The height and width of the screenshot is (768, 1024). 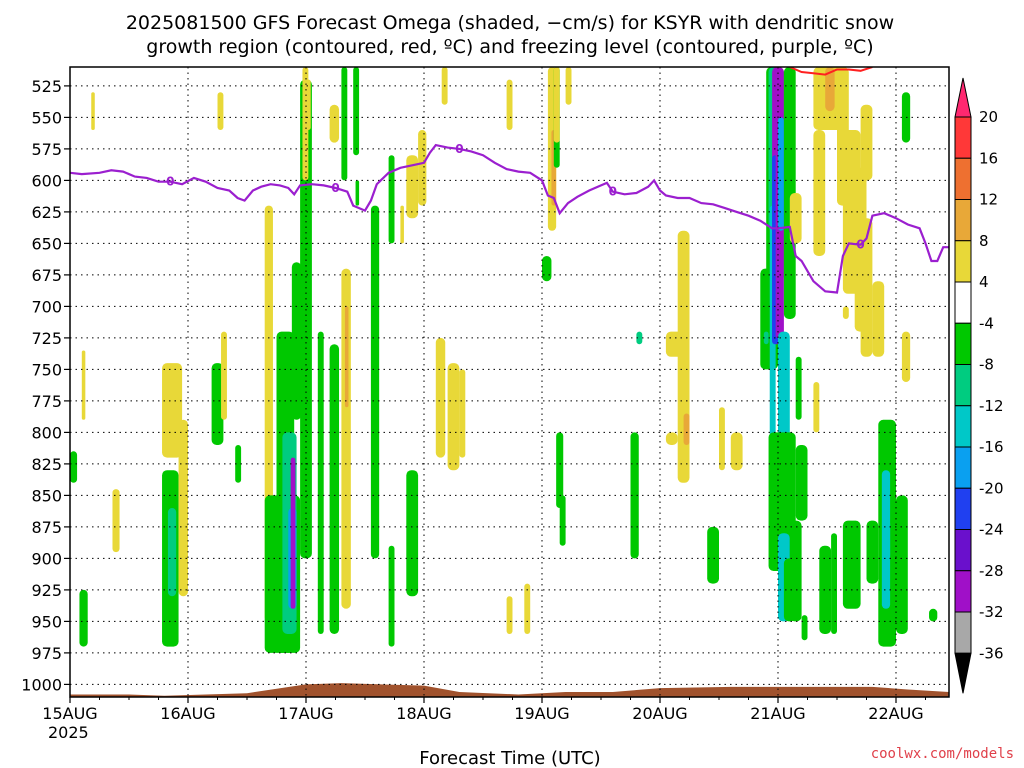 I want to click on colorbar-tick-label: -8, so click(x=986, y=365).